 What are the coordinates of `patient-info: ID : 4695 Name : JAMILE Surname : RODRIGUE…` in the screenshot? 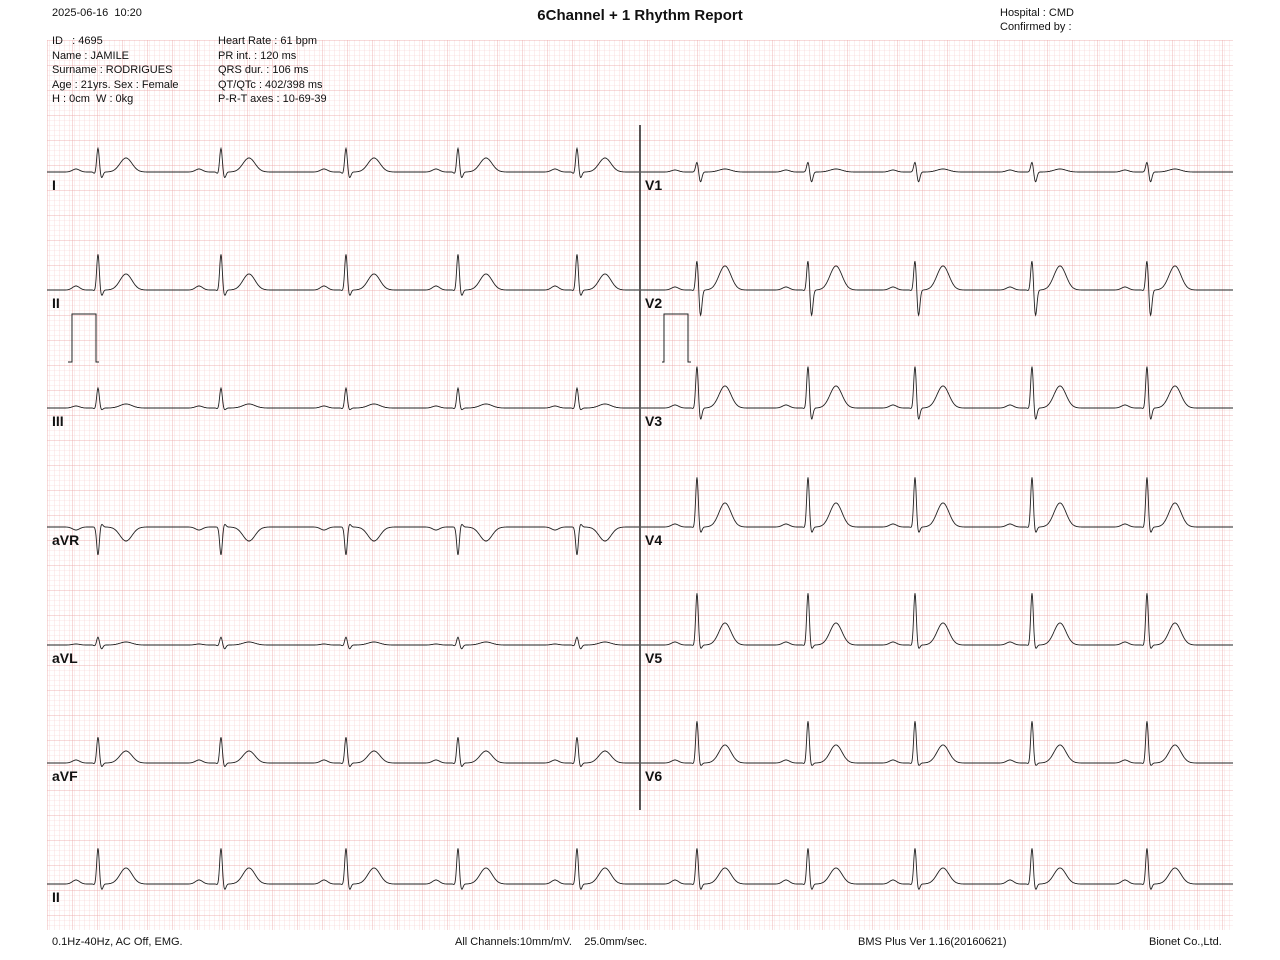 It's located at (115, 70).